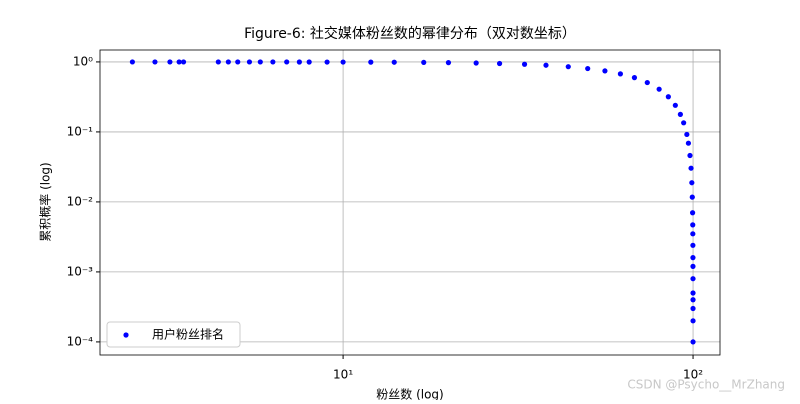  Describe the element at coordinates (693, 375) in the screenshot. I see `x-tick-label: 10²` at that location.